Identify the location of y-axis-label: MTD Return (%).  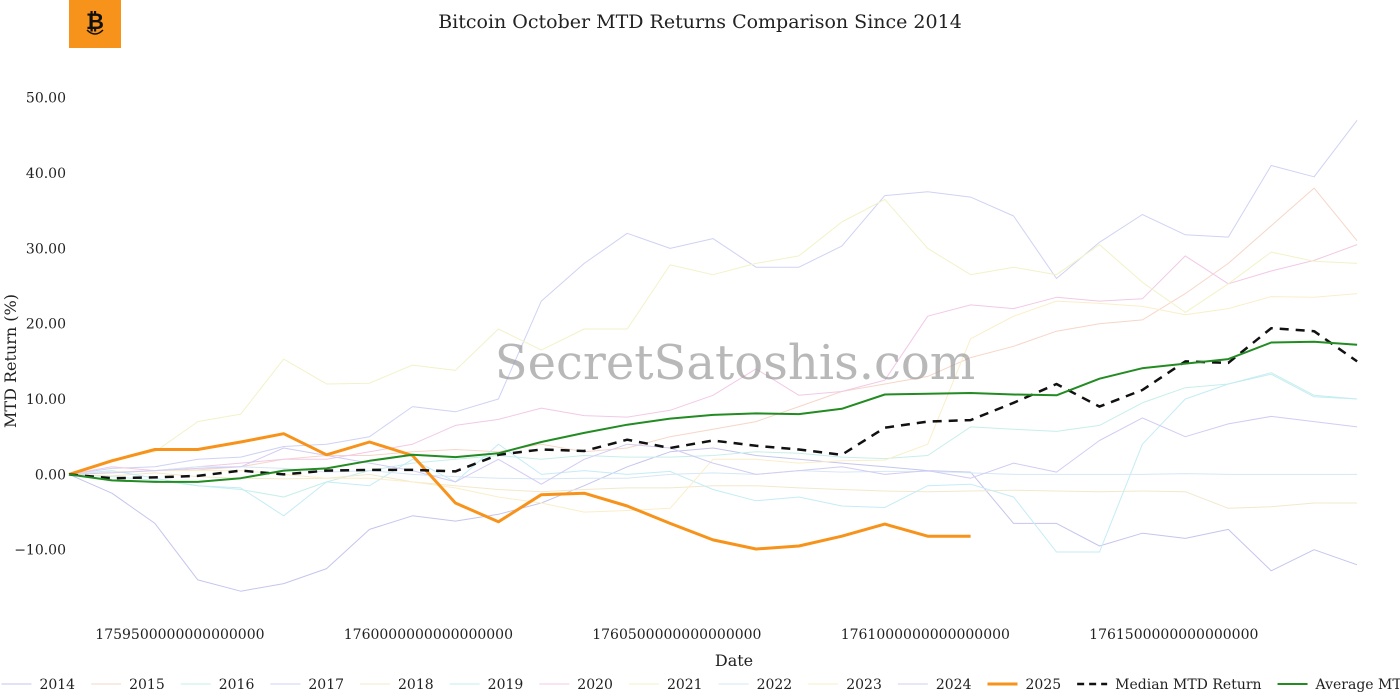
(10, 361).